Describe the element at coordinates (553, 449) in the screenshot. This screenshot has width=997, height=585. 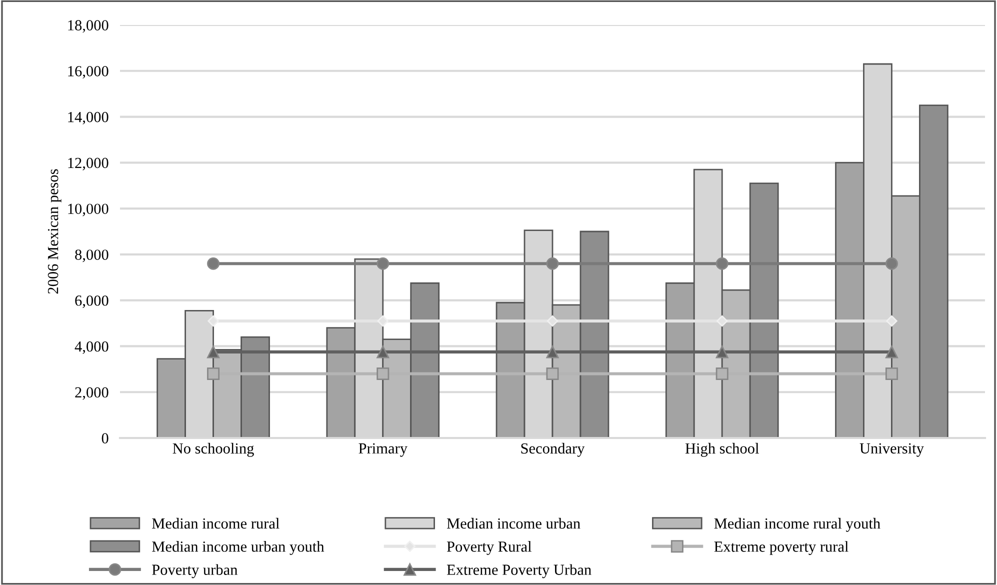
I see `x-tick-label: Secondary` at that location.